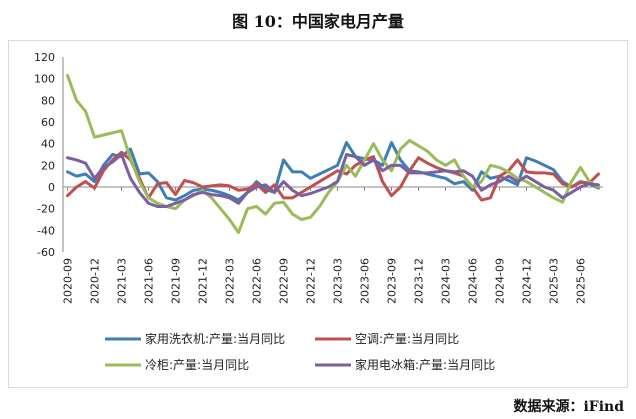 The image size is (636, 419). I want to click on x-tick-label: 2024-06, so click(473, 281).